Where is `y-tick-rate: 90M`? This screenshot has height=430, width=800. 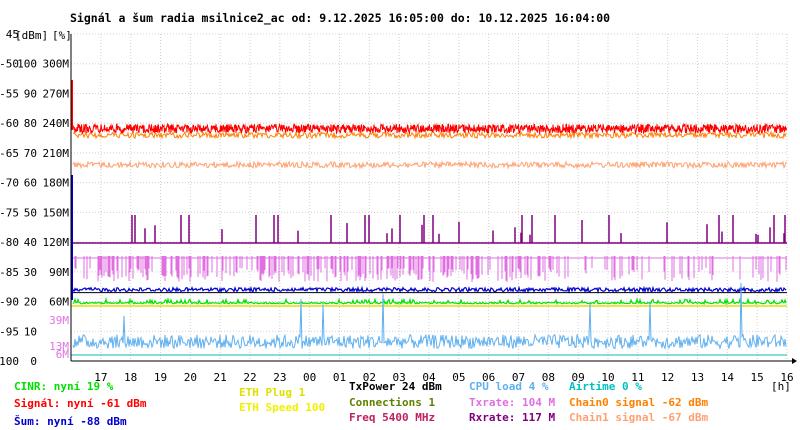
y-tick-rate: 90M is located at coordinates (59, 272).